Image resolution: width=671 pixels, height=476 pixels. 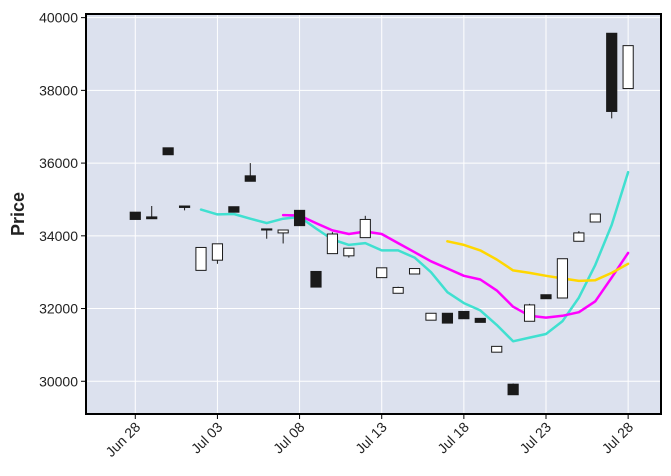 What do you see at coordinates (535, 438) in the screenshot?
I see `x-tick-label: Jul 23` at bounding box center [535, 438].